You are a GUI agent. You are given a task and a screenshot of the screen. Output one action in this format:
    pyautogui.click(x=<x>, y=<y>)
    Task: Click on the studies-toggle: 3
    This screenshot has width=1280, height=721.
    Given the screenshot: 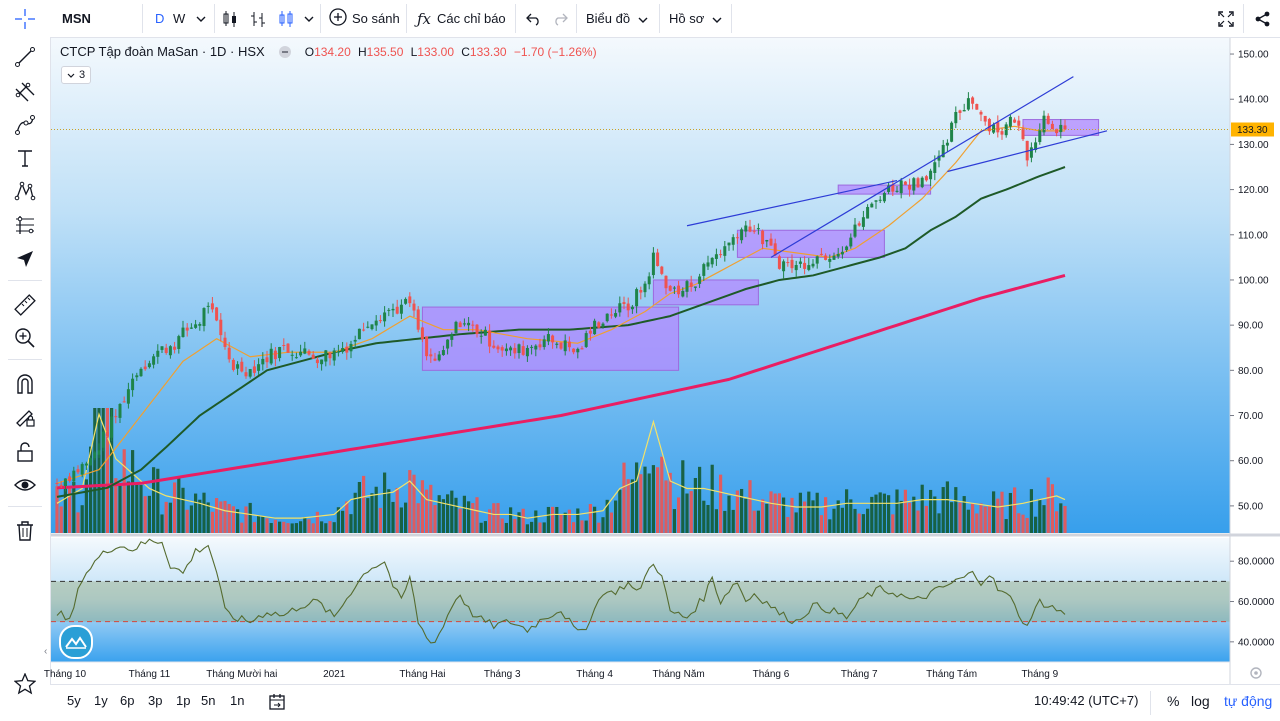 What is the action you would take?
    pyautogui.click(x=76, y=75)
    